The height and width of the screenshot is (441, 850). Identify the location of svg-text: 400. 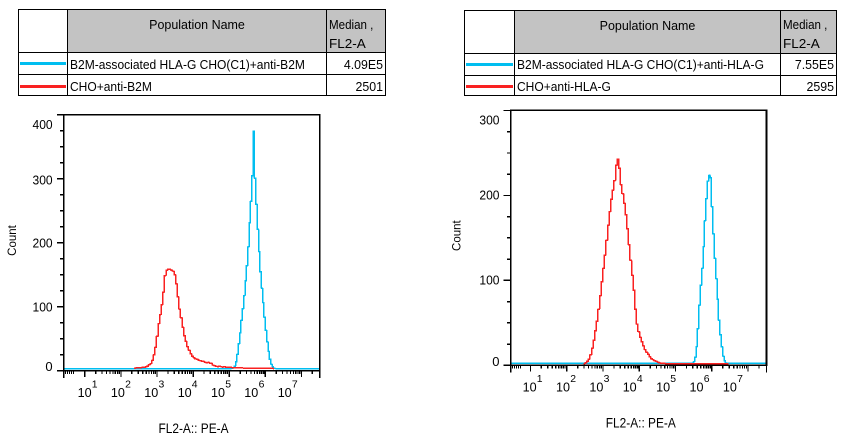
(43, 124).